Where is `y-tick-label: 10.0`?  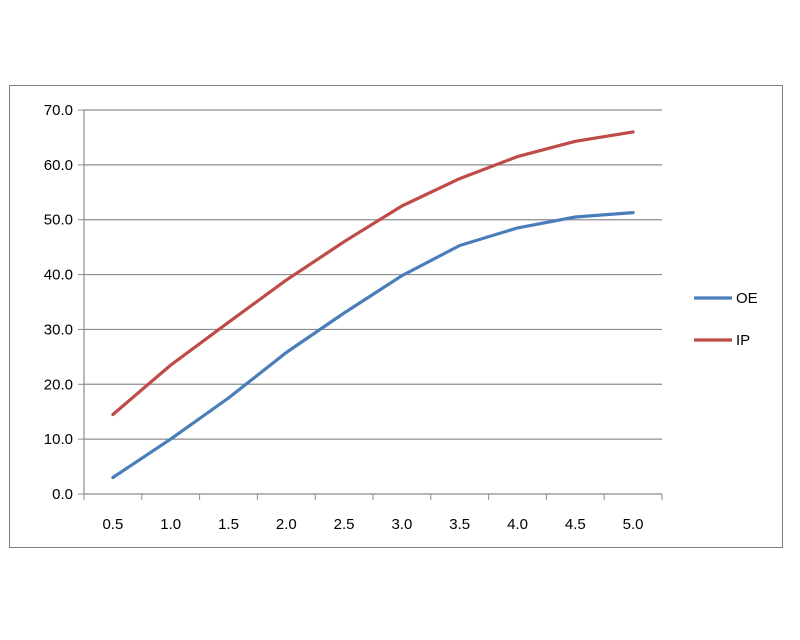 y-tick-label: 10.0 is located at coordinates (58, 439).